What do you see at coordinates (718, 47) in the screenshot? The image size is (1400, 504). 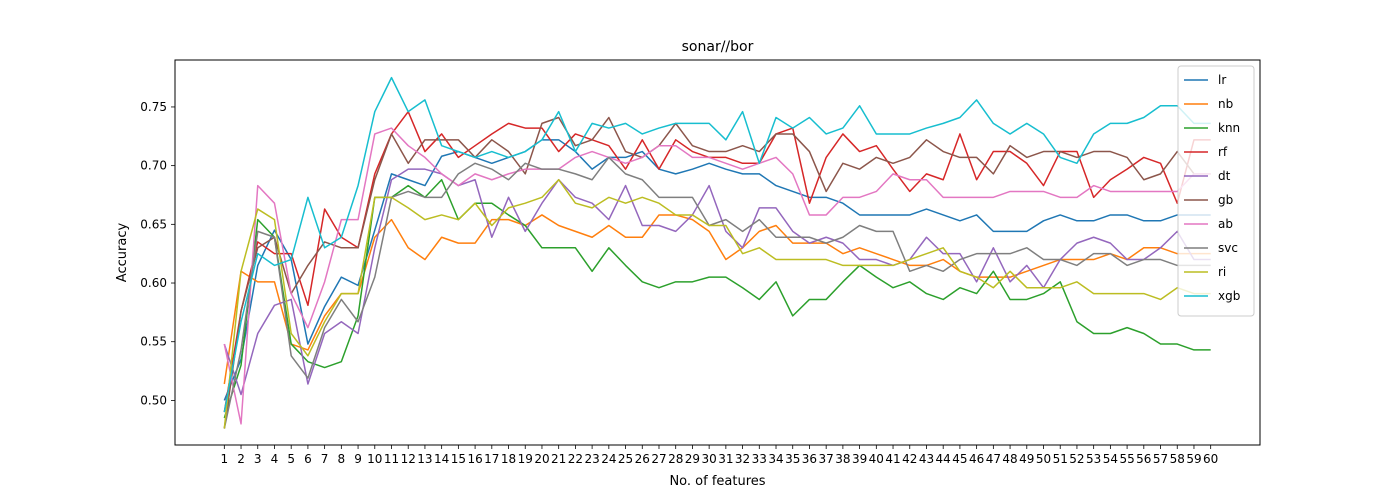 I see `chart-title: sonar//bor` at bounding box center [718, 47].